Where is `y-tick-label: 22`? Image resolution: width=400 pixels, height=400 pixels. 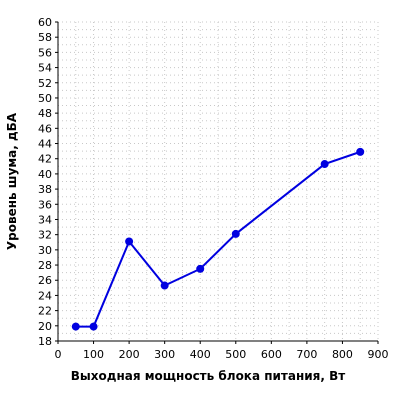 y-tick-label: 22 is located at coordinates (45, 311).